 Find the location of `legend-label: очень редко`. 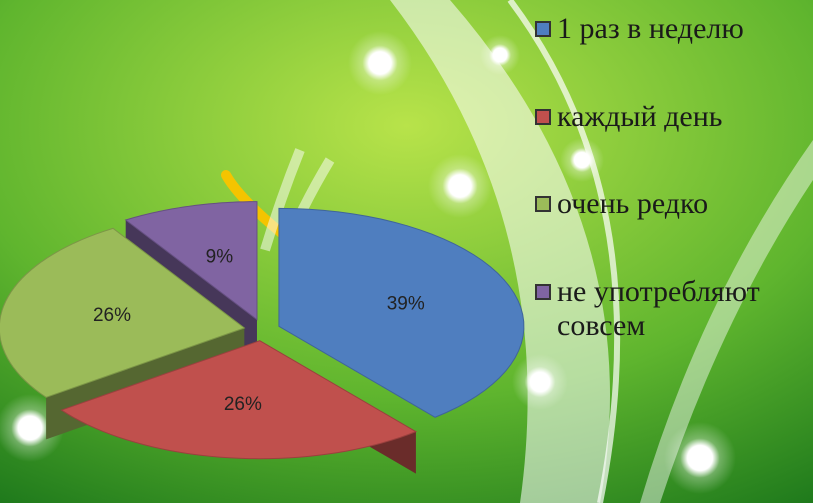

legend-label: очень редко is located at coordinates (633, 203).